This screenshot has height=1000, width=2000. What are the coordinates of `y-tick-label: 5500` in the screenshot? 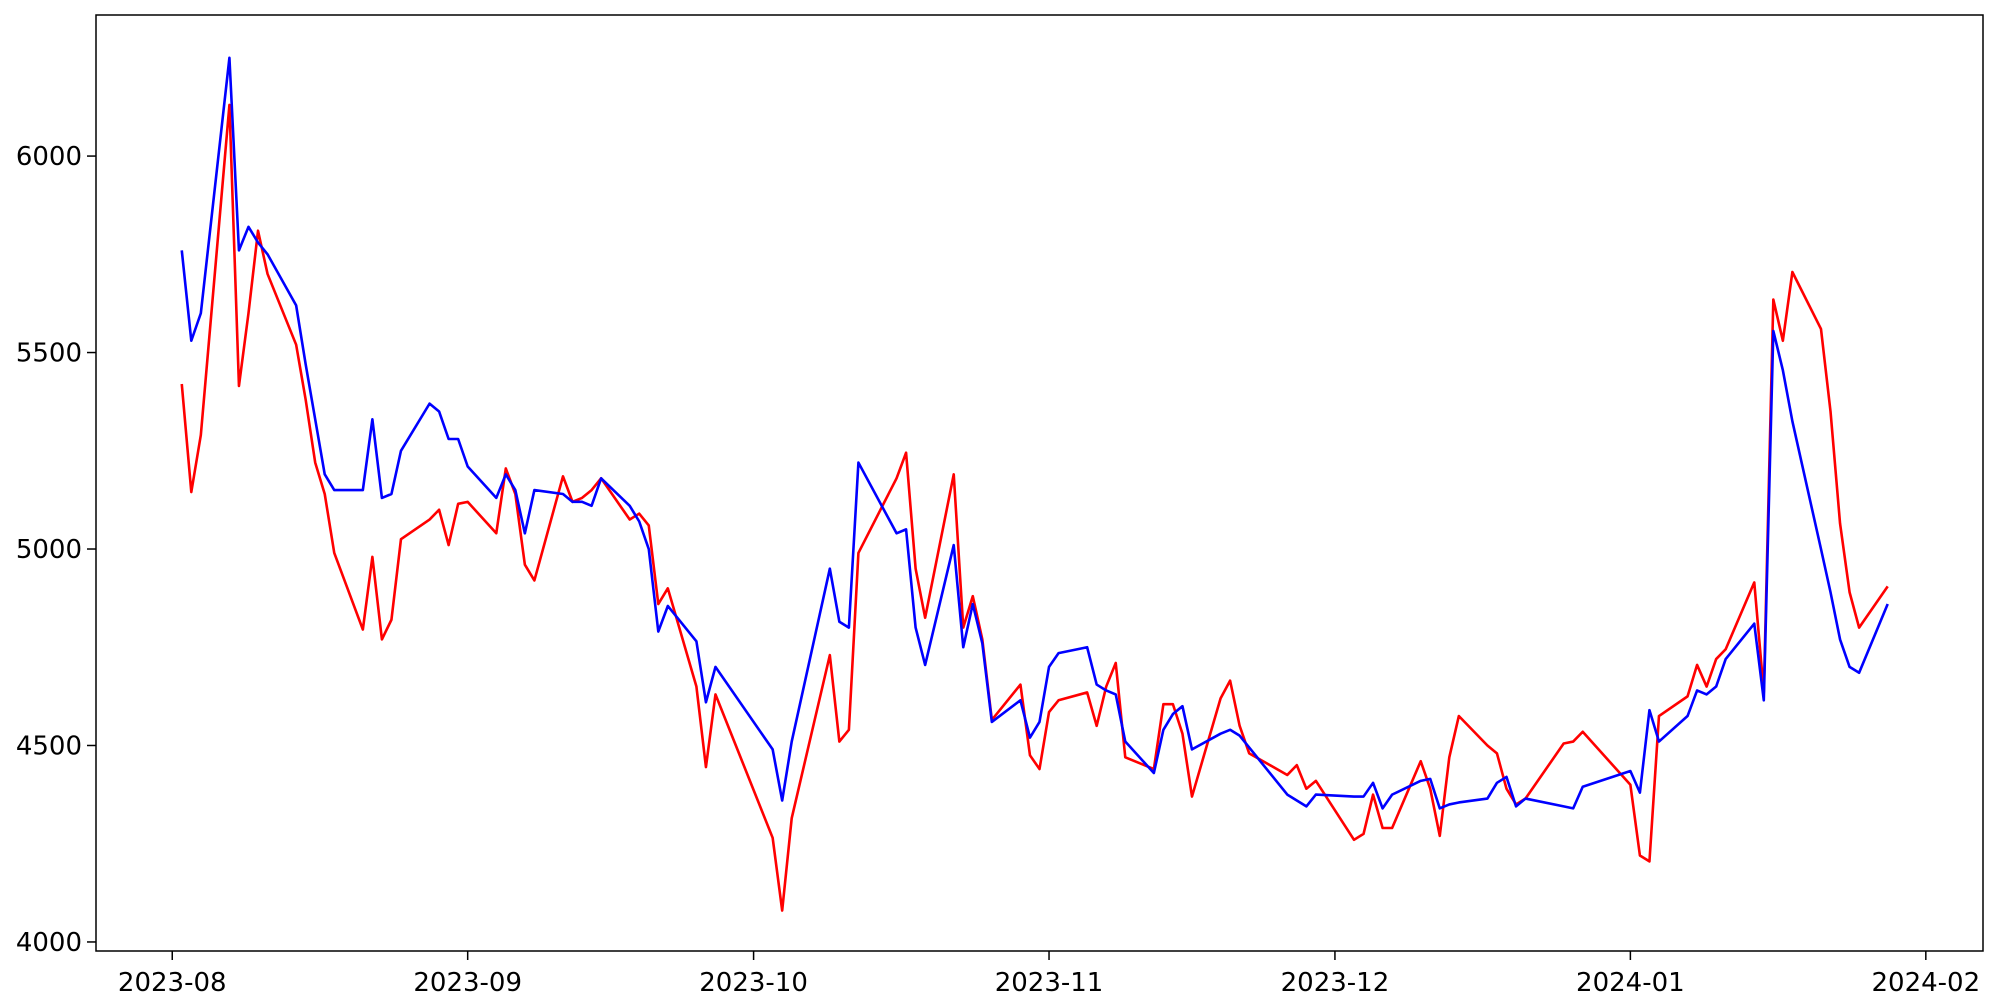 It's located at (49, 354).